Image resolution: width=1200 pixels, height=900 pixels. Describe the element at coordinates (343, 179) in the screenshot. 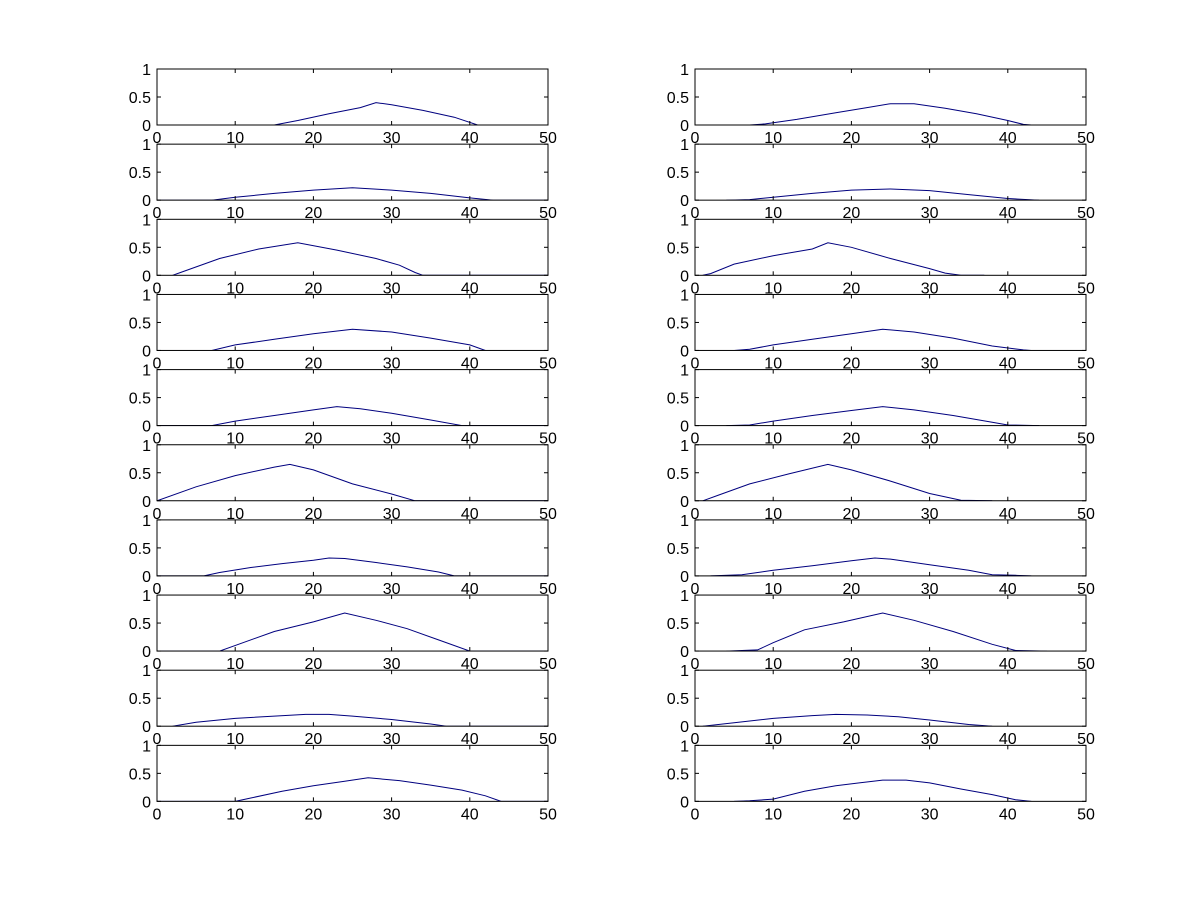

I see `subplot-left-2: 0 10 20 30 40 50 0 0.5 1` at that location.